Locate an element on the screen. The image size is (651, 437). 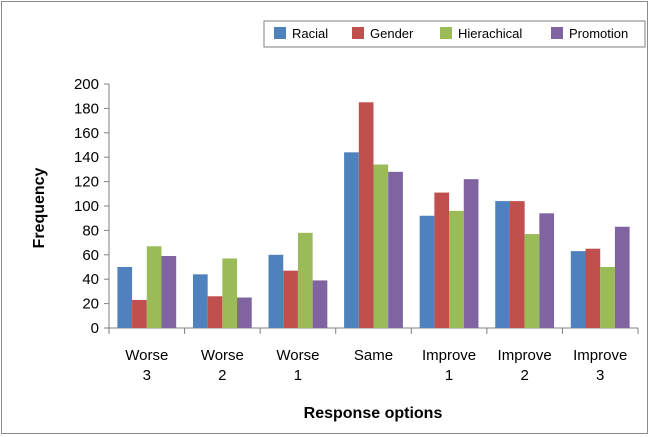
y-axis-title: Frequency is located at coordinates (39, 207).